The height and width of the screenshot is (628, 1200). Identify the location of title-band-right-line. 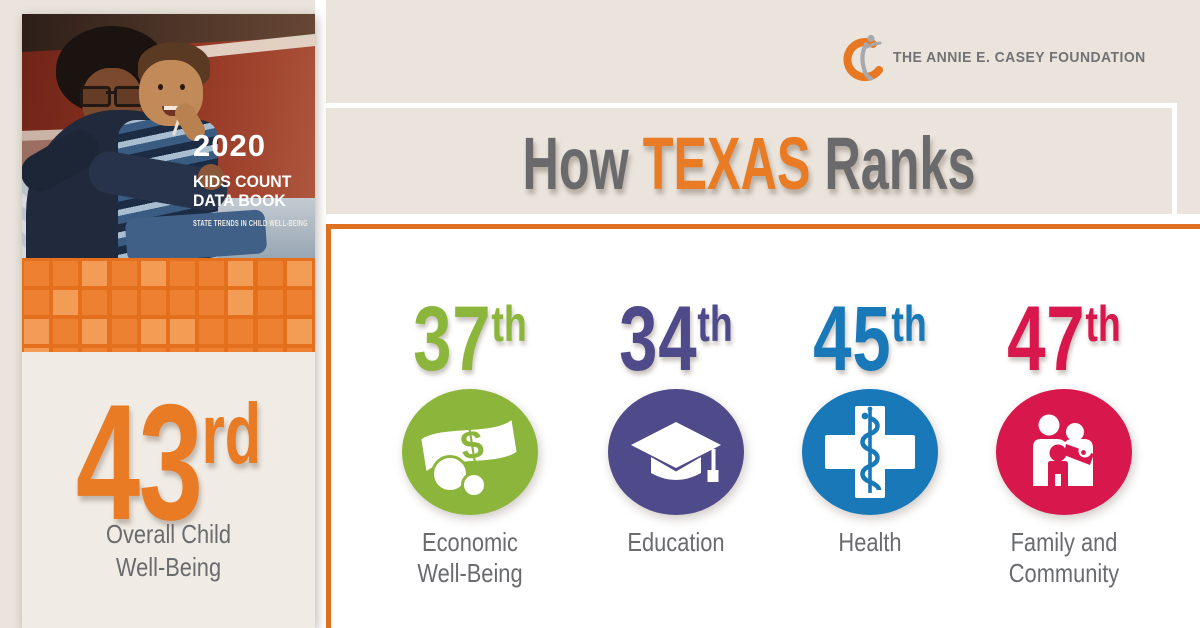
(1174, 158).